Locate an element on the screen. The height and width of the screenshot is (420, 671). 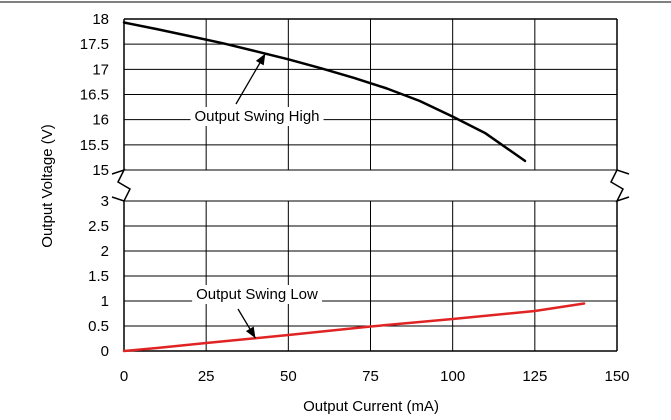
y-tick-label: 15.5 is located at coordinates (94, 145).